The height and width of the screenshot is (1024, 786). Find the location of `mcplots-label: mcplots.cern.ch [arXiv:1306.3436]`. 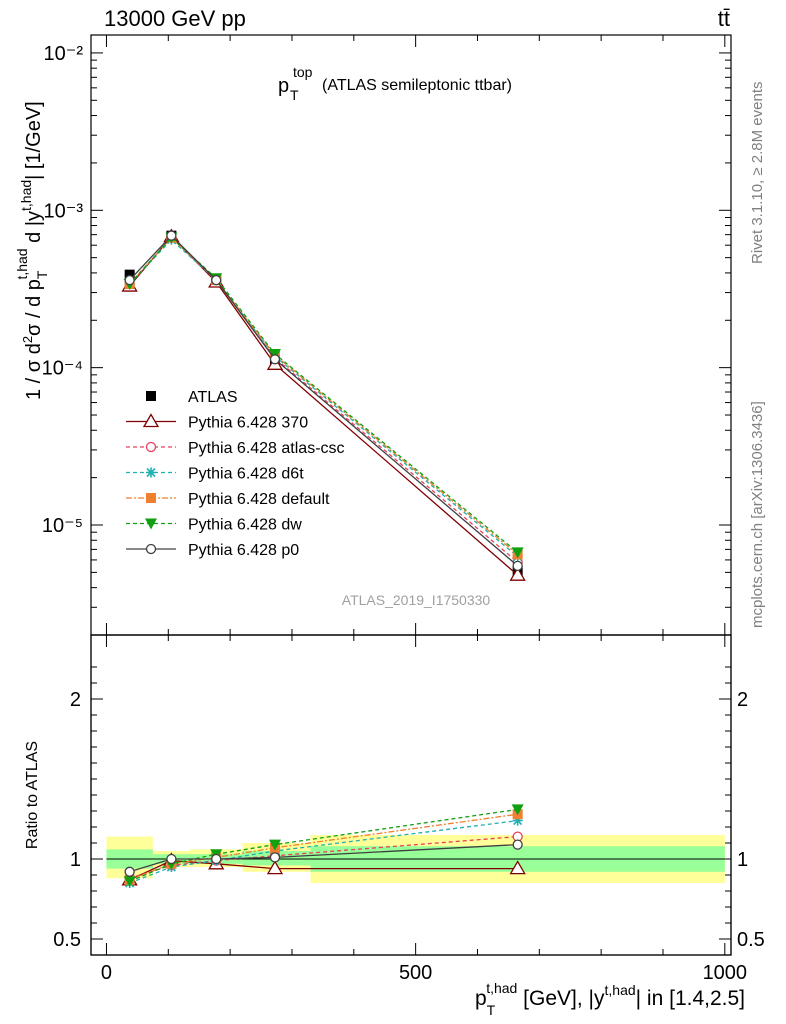

mcplots-label: mcplots.cern.ch [arXiv:1306.3436] is located at coordinates (757, 514).